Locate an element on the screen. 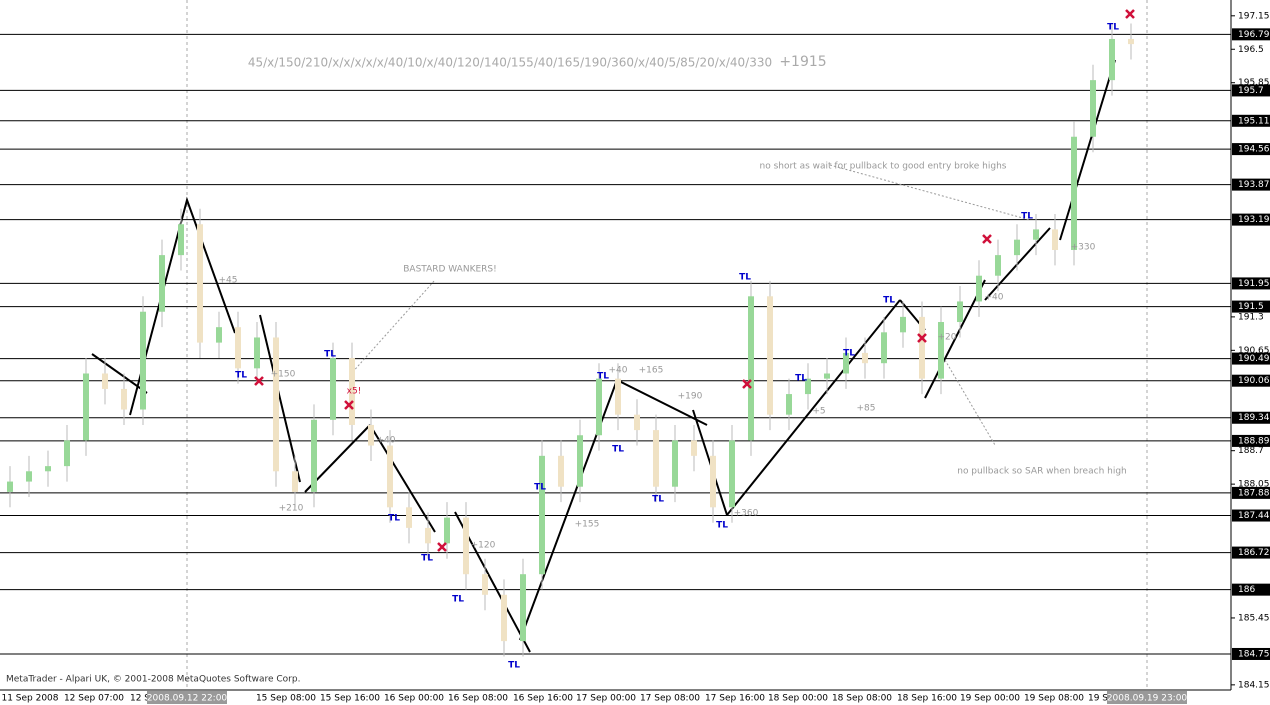  crosshair-label: 2008.09.12 22:00 is located at coordinates (187, 699).